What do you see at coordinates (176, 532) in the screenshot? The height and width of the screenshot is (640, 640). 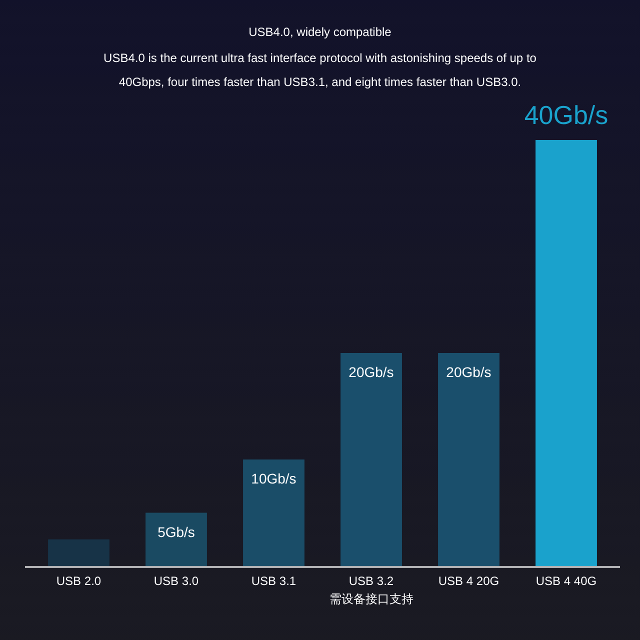 I see `data-label: 5Gb/s` at bounding box center [176, 532].